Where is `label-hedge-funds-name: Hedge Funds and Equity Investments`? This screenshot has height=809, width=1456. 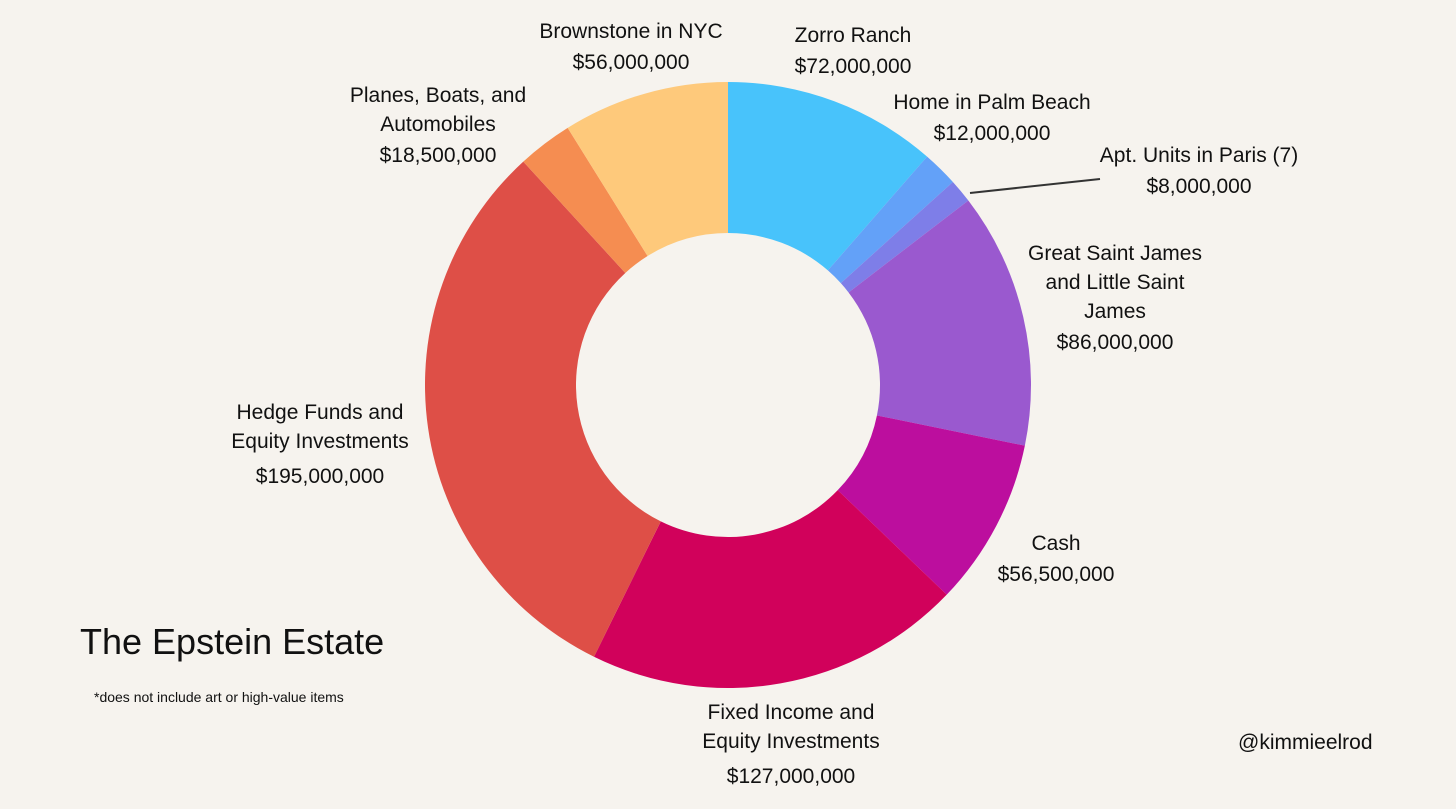
label-hedge-funds-name: Hedge Funds and Equity Investments is located at coordinates (320, 427).